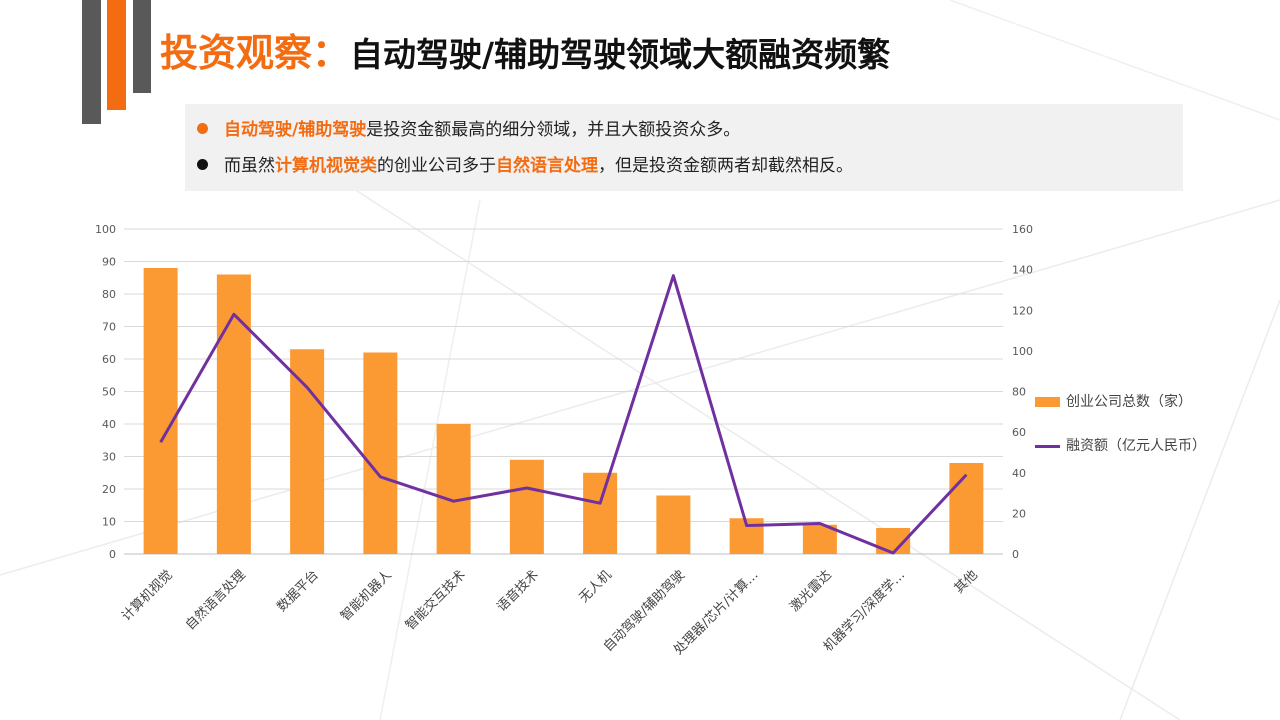 Image resolution: width=1280 pixels, height=720 pixels. I want to click on y-right-tick-label: 20, so click(1019, 513).